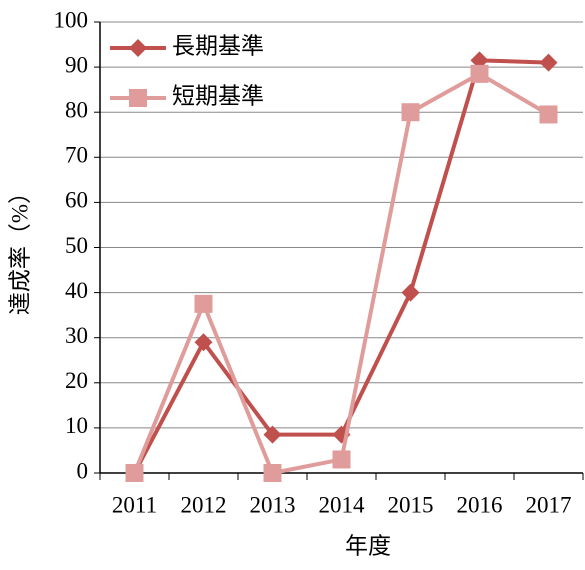  What do you see at coordinates (83, 470) in the screenshot?
I see `y-tick-label: 0` at bounding box center [83, 470].